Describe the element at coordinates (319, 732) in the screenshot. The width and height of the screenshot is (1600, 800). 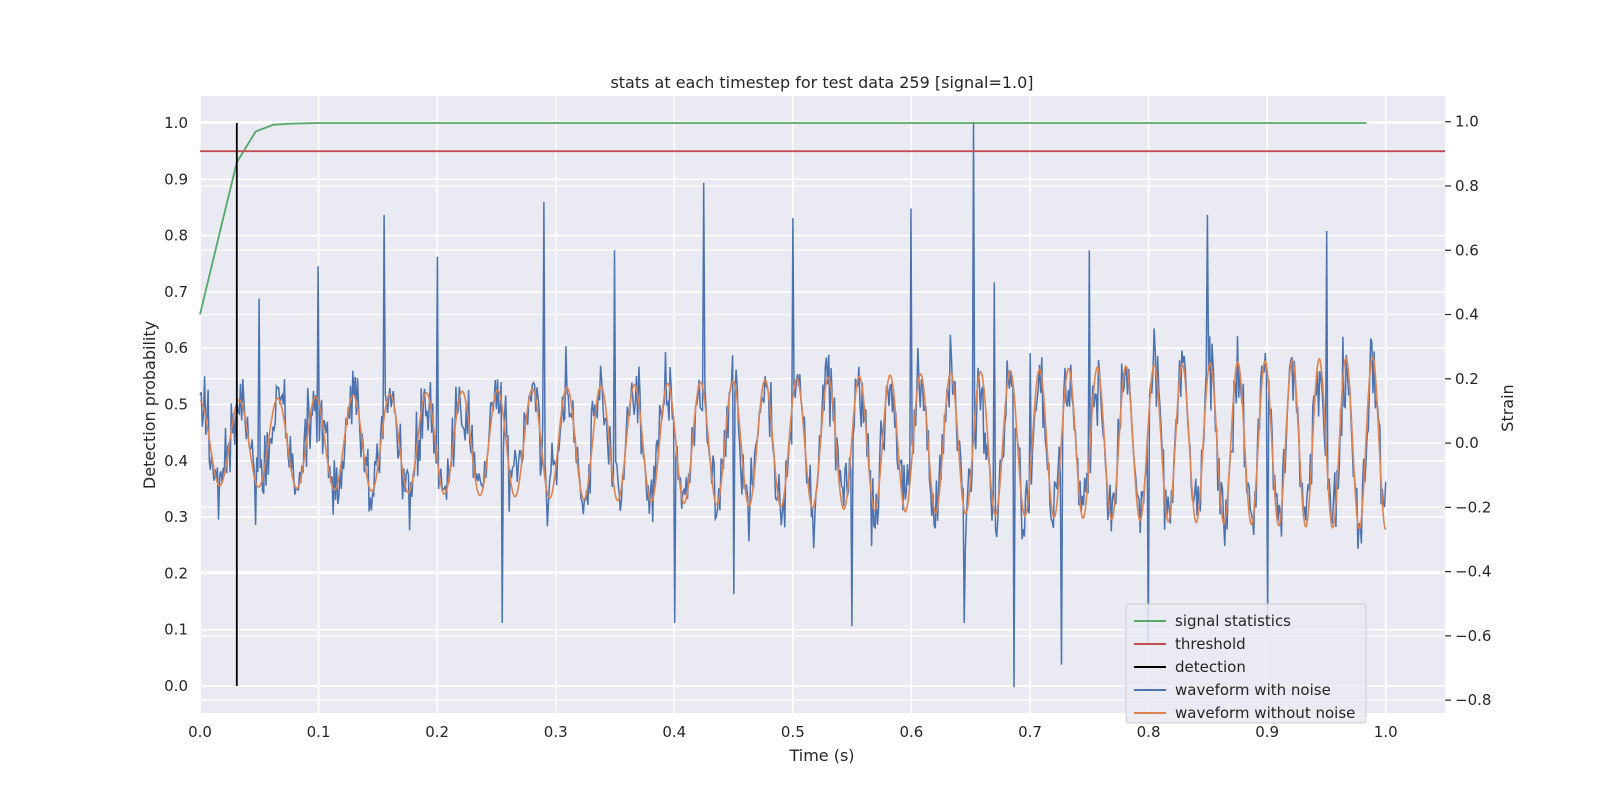
I see `x-tick-label: 0.1` at that location.